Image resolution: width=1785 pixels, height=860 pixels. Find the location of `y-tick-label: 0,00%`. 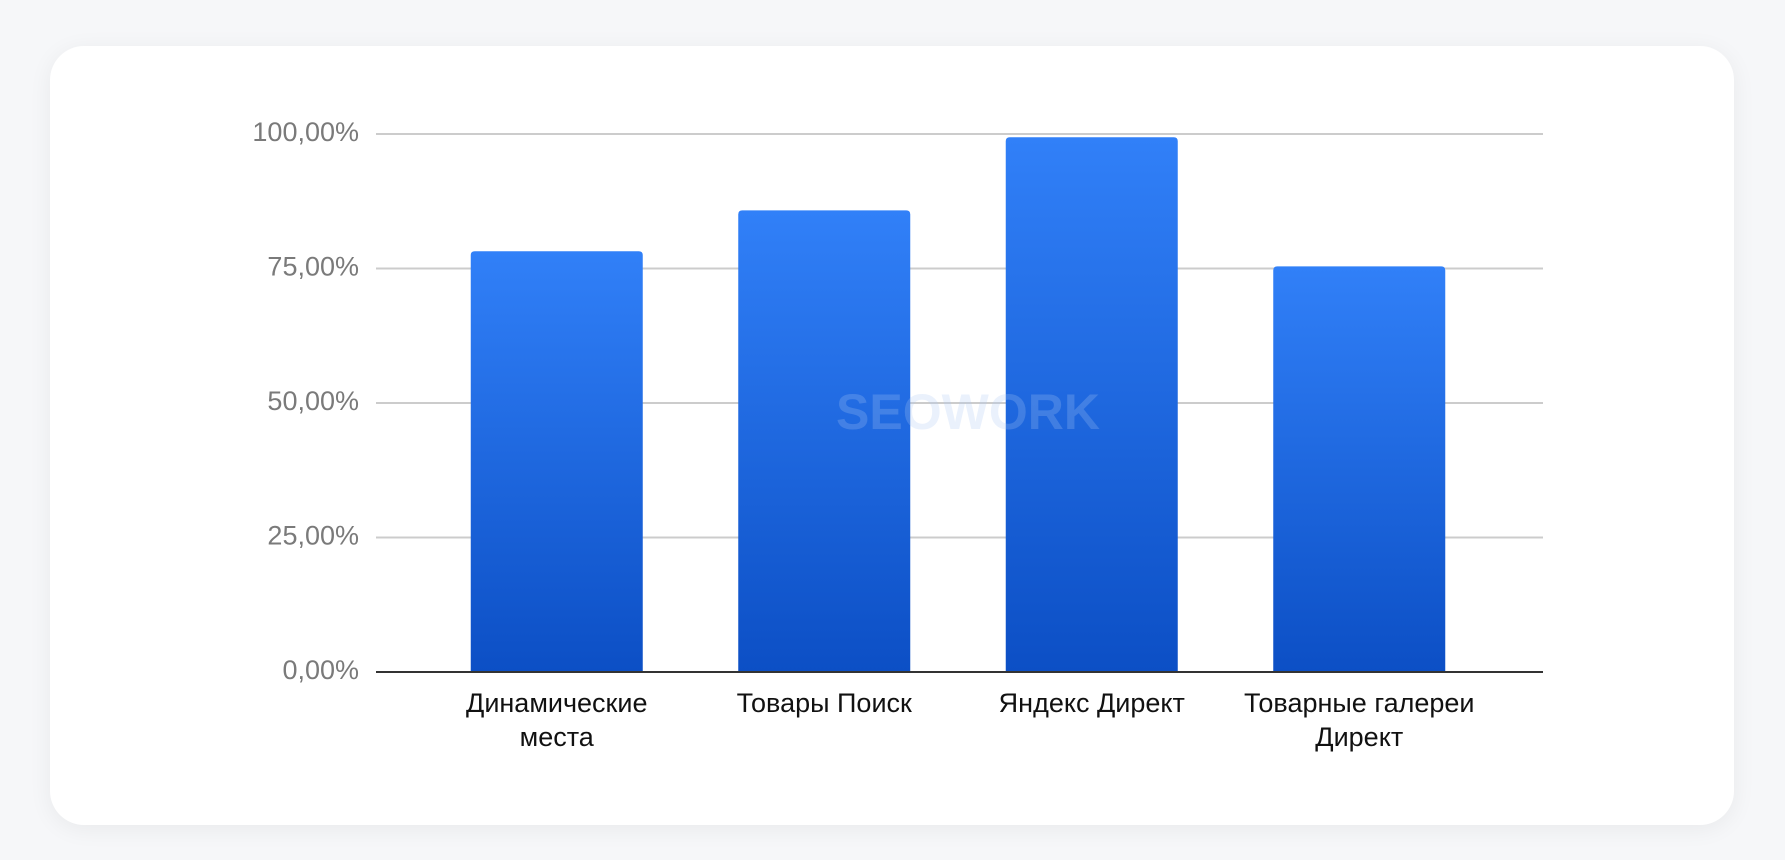

y-tick-label: 0,00% is located at coordinates (320, 670).